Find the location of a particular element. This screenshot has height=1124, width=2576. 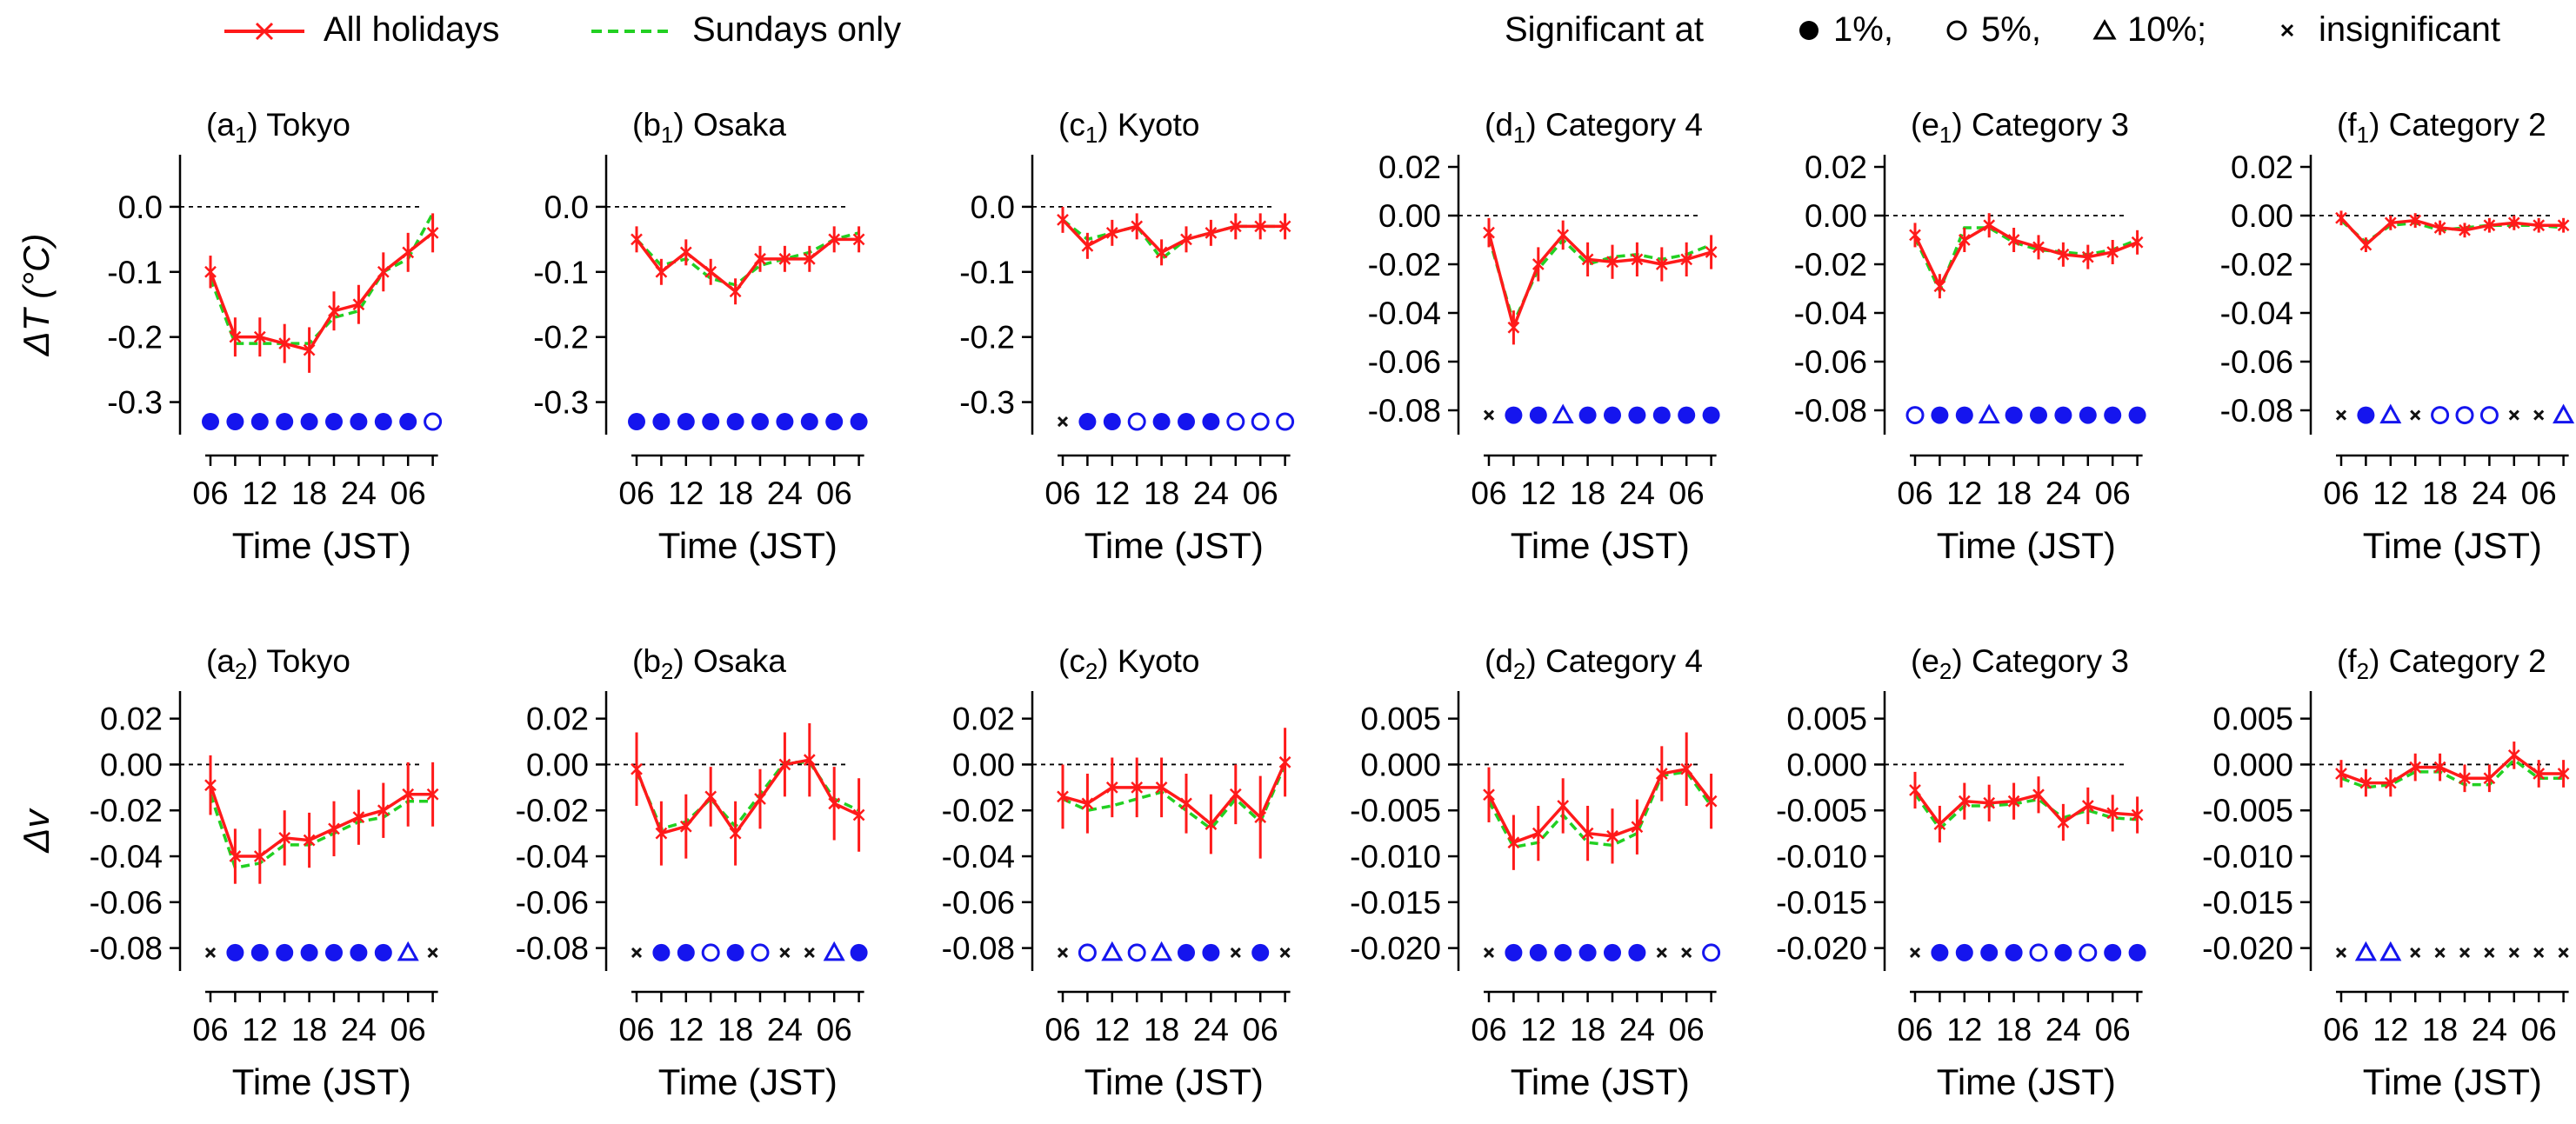

y-tick-label: 0.000 is located at coordinates (1400, 764).